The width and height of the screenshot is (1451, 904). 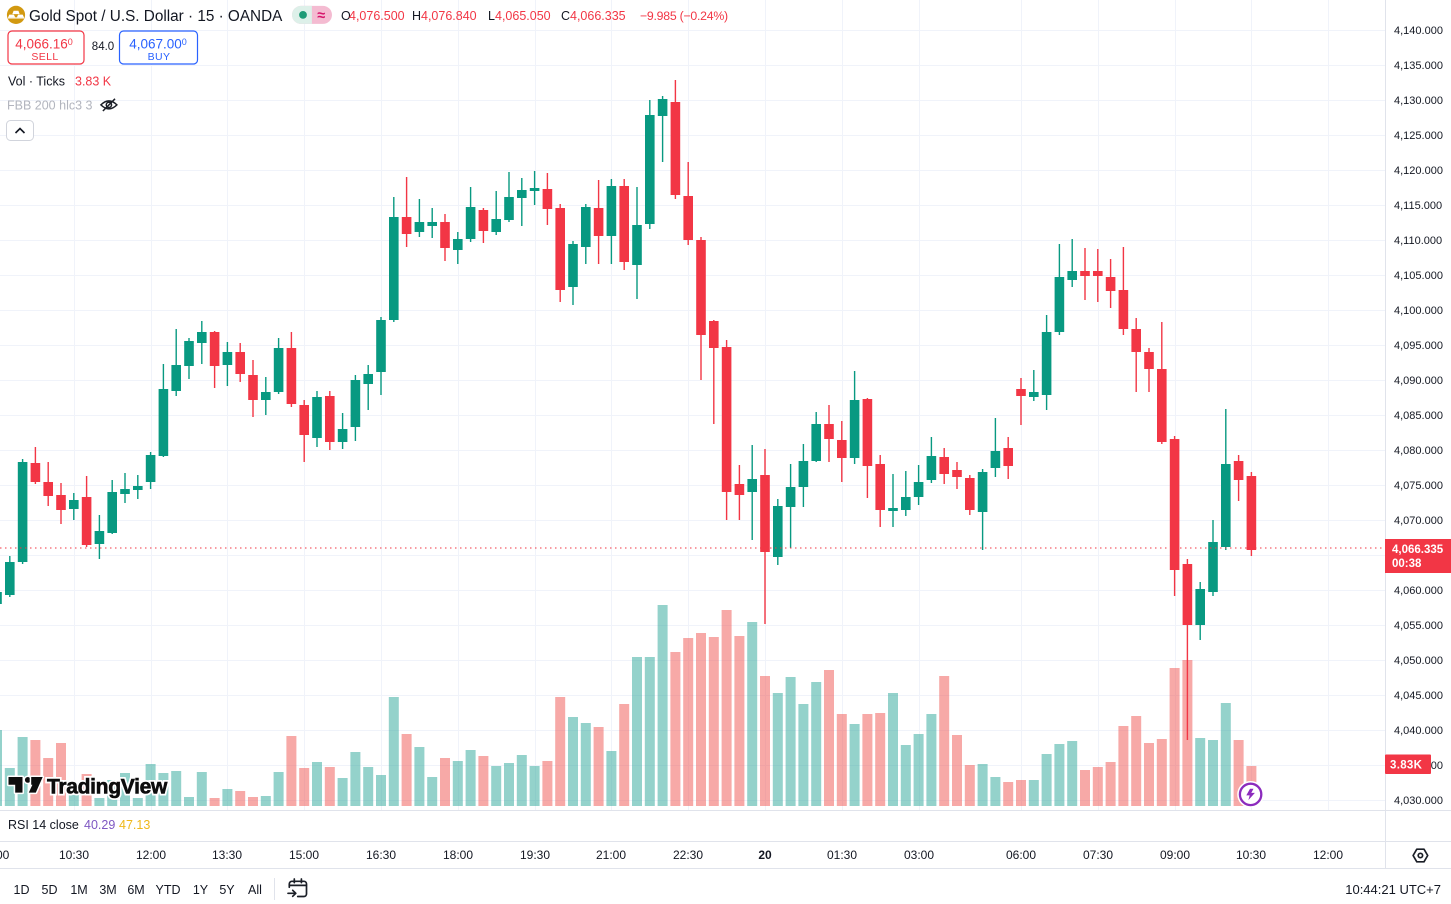 I want to click on svg-text: 15:00, so click(x=304, y=855).